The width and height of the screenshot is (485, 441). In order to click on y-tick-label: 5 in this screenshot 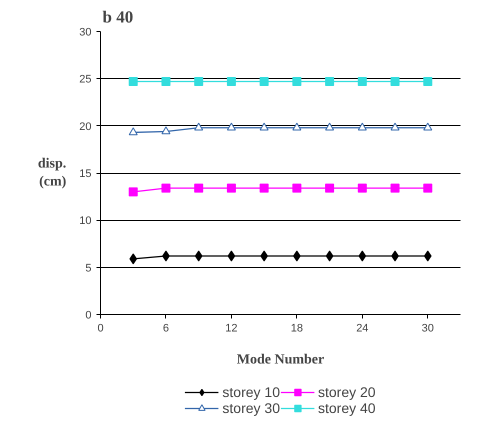, I will do `click(88, 268)`.